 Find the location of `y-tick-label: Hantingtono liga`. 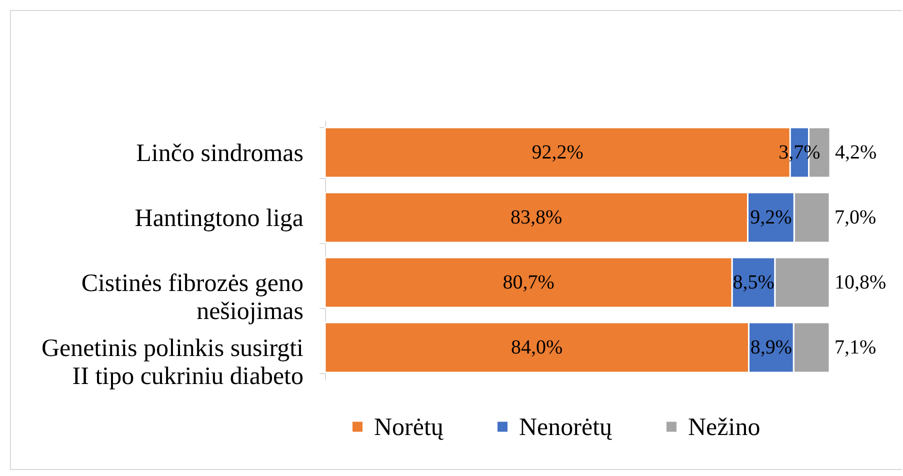

y-tick-label: Hantingtono liga is located at coordinates (219, 218).